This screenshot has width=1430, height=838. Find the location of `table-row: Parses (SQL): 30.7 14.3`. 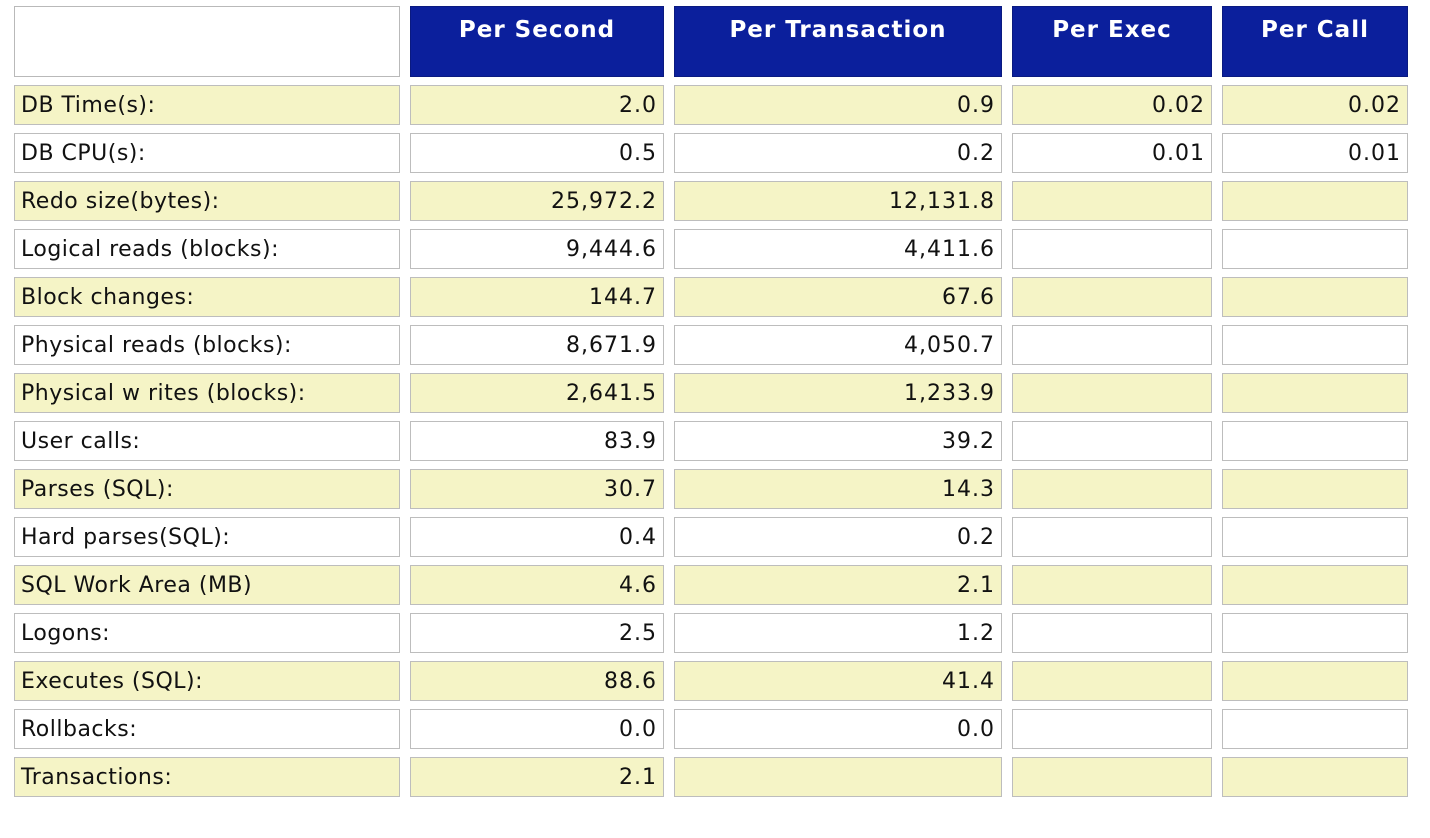

table-row: Parses (SQL): 30.7 14.3 is located at coordinates (711, 489).